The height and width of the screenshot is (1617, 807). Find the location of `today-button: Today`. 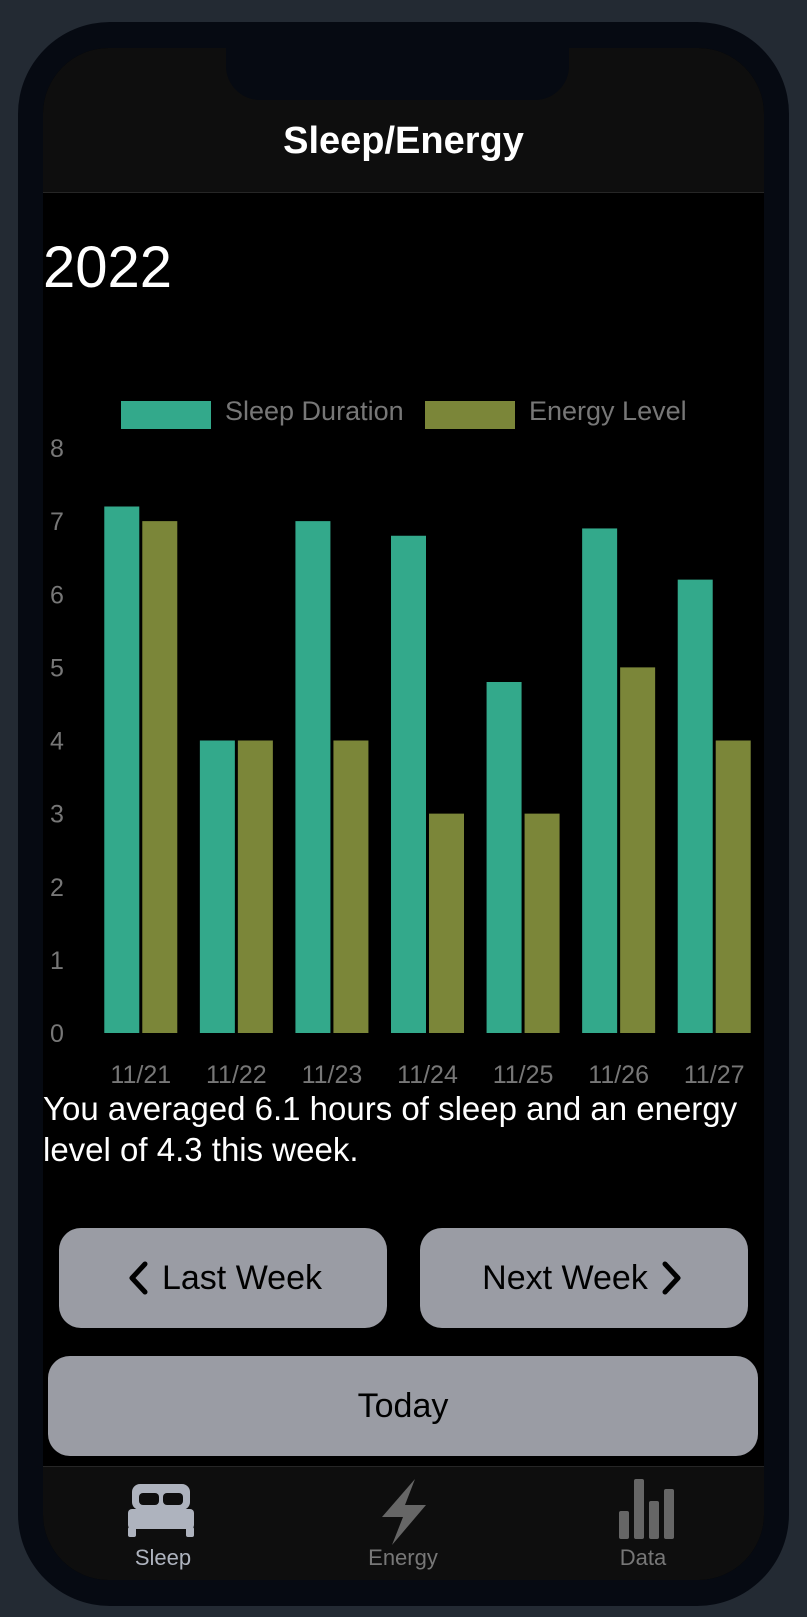

today-button: Today is located at coordinates (403, 1406).